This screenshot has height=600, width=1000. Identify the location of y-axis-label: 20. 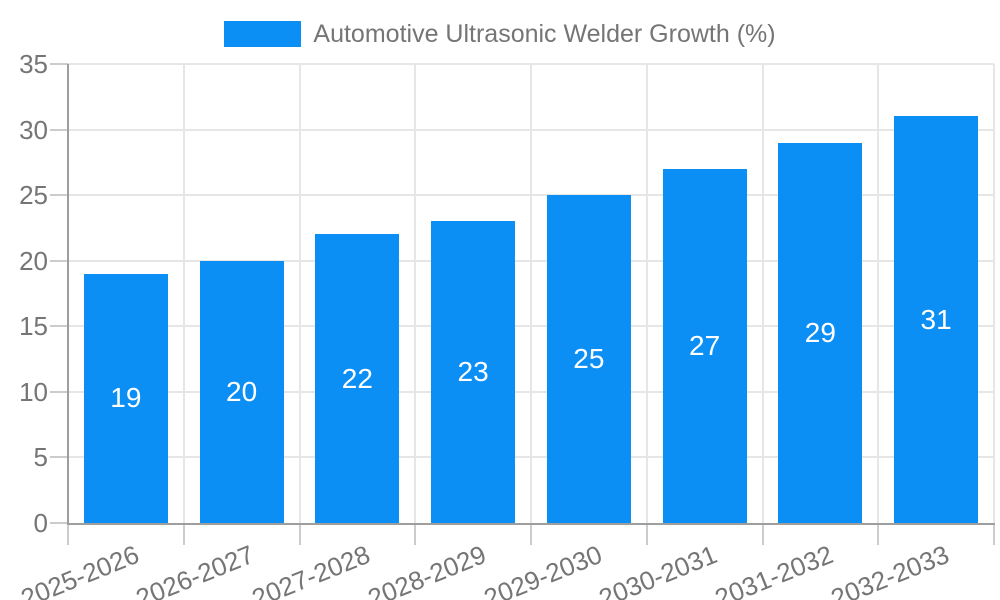
(33, 260).